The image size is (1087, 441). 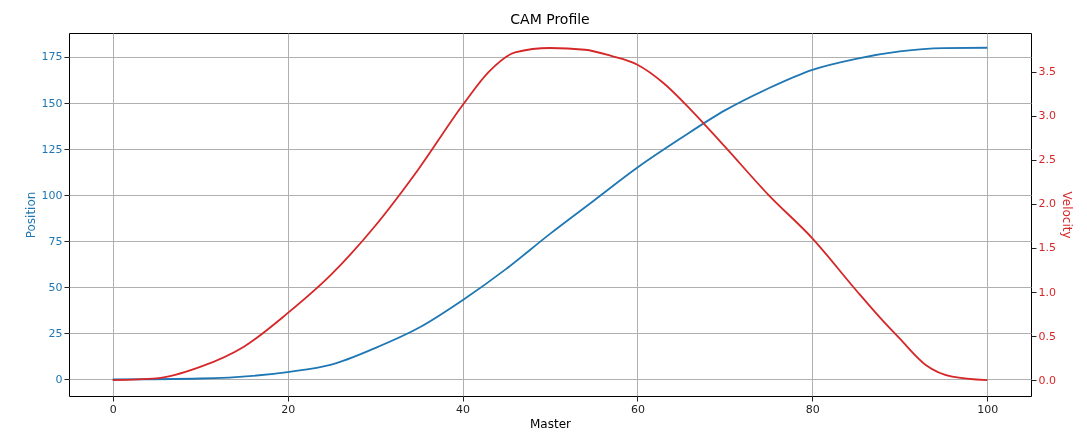 What do you see at coordinates (1047, 248) in the screenshot?
I see `y2-tick-label: 1.5` at bounding box center [1047, 248].